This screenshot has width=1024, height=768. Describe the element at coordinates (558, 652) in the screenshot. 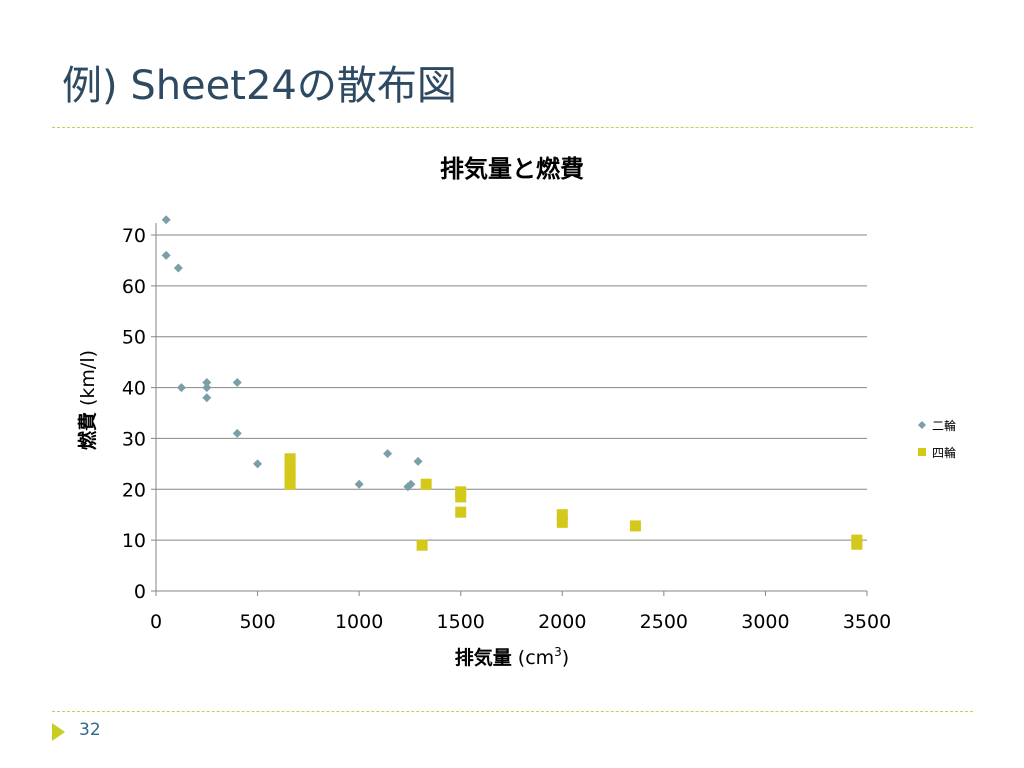

I see `x-axis-label-unit-sup: 3` at that location.